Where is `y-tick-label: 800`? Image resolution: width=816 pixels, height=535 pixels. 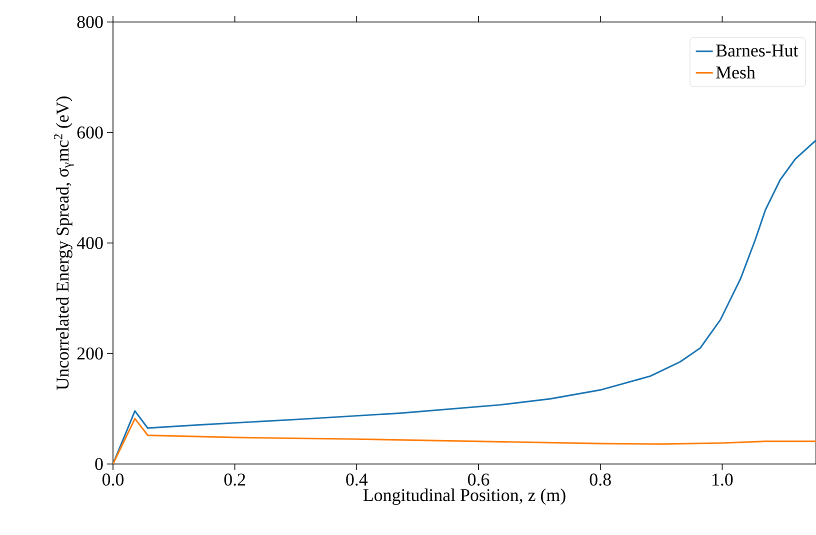
y-tick-label: 800 is located at coordinates (90, 22).